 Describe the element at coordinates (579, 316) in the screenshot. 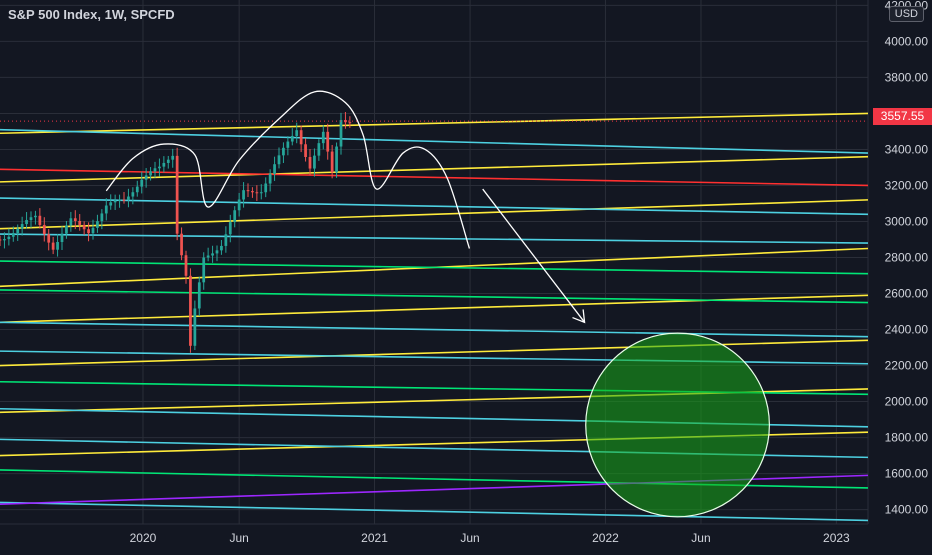

I see `projection-arrow-head` at that location.